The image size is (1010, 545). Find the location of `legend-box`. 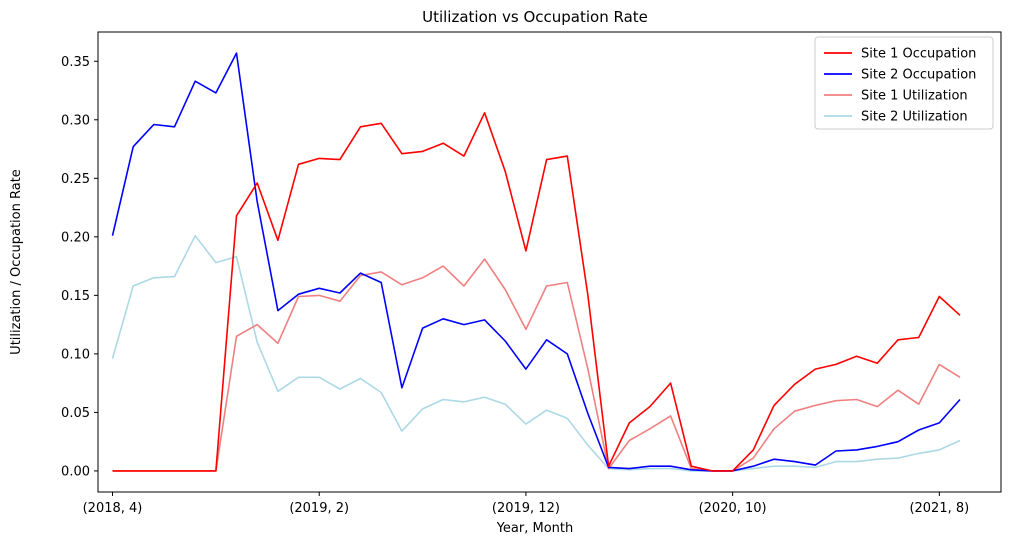

legend-box is located at coordinates (904, 83).